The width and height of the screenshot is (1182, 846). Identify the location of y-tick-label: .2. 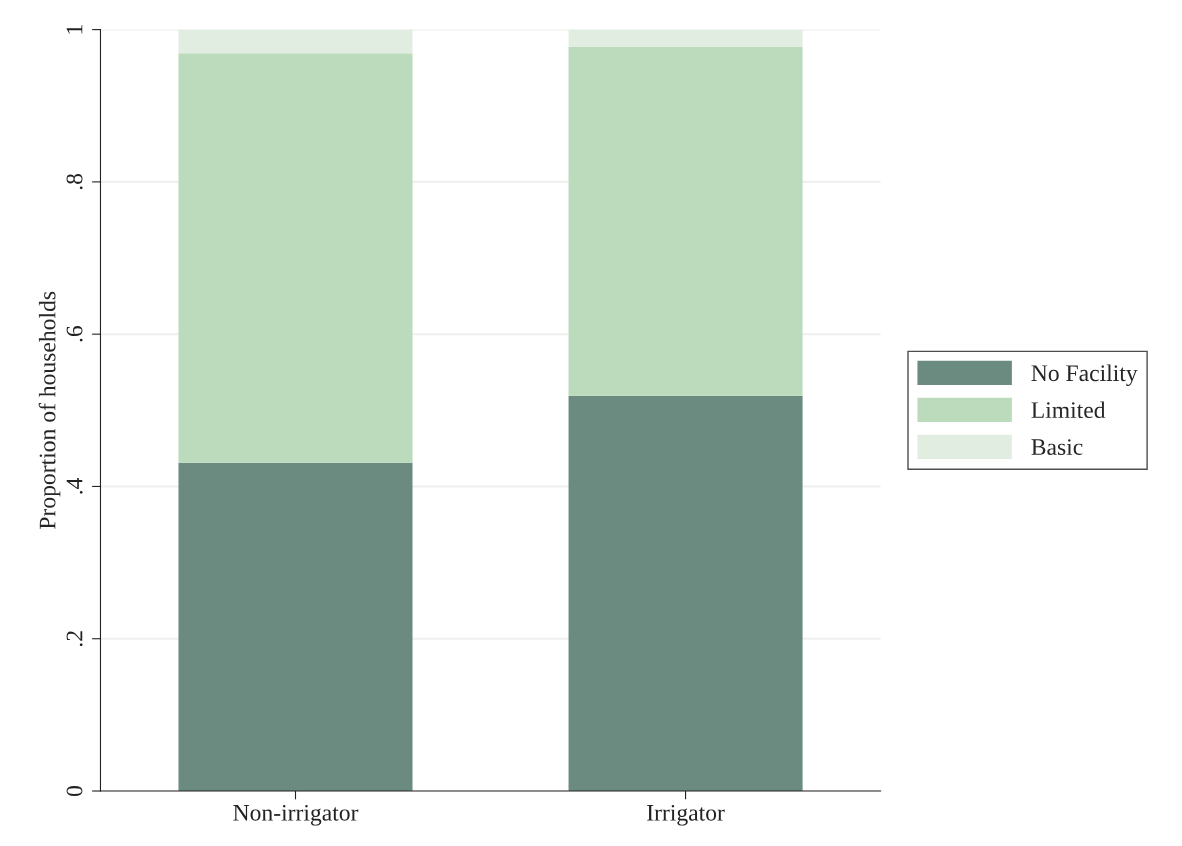
(74, 639).